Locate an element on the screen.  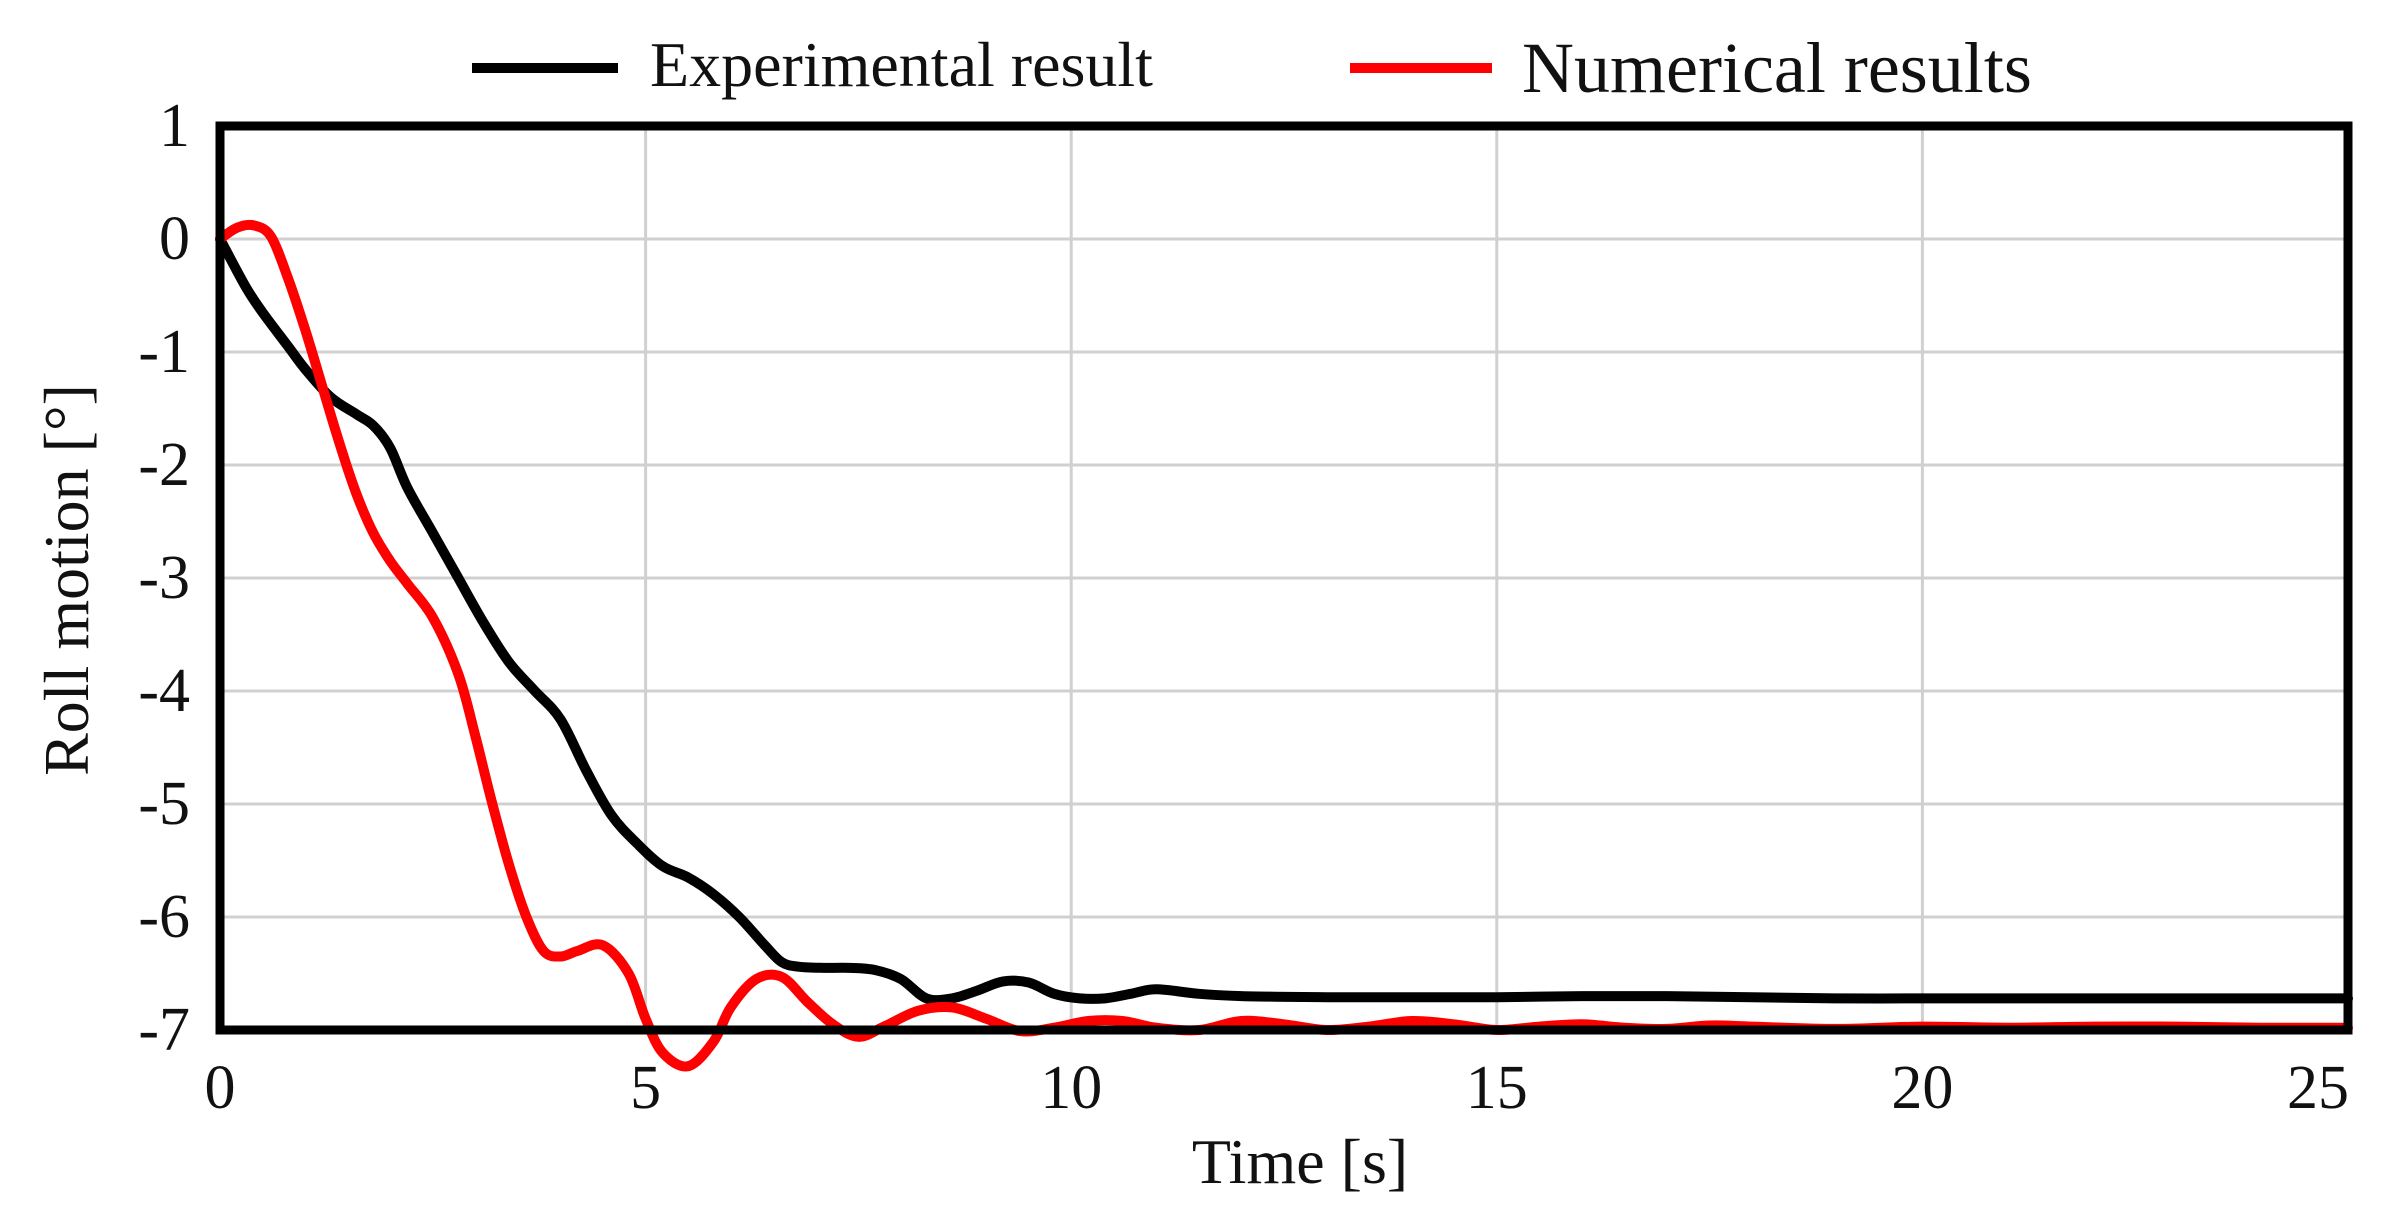
legend: Experimental result Numerical results is located at coordinates (1252, 68).